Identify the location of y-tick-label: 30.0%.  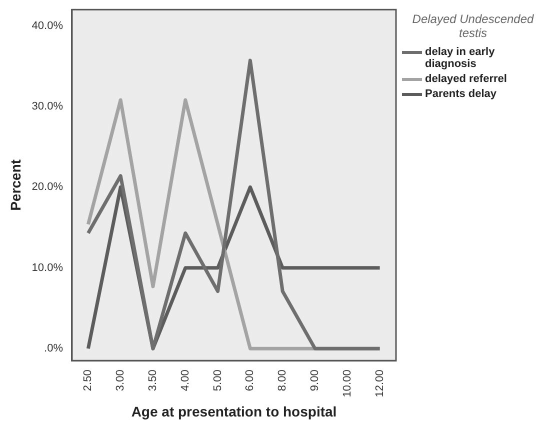
(48, 106).